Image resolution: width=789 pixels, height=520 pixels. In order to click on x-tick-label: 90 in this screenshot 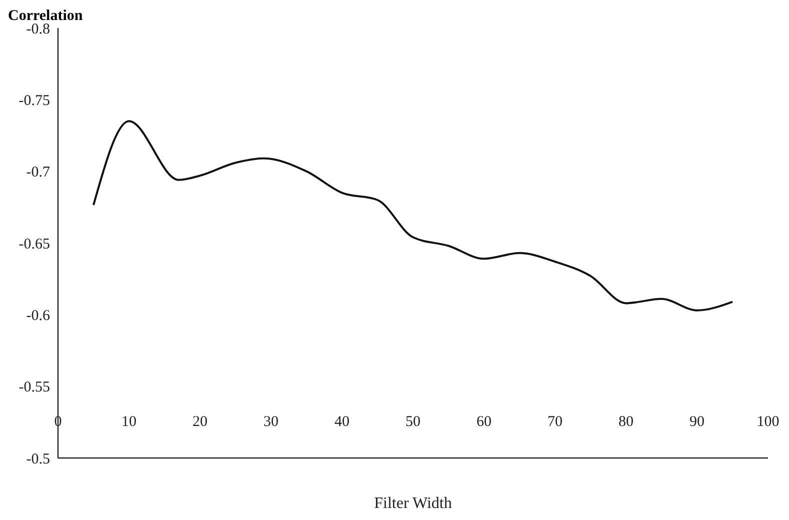, I will do `click(697, 422)`.